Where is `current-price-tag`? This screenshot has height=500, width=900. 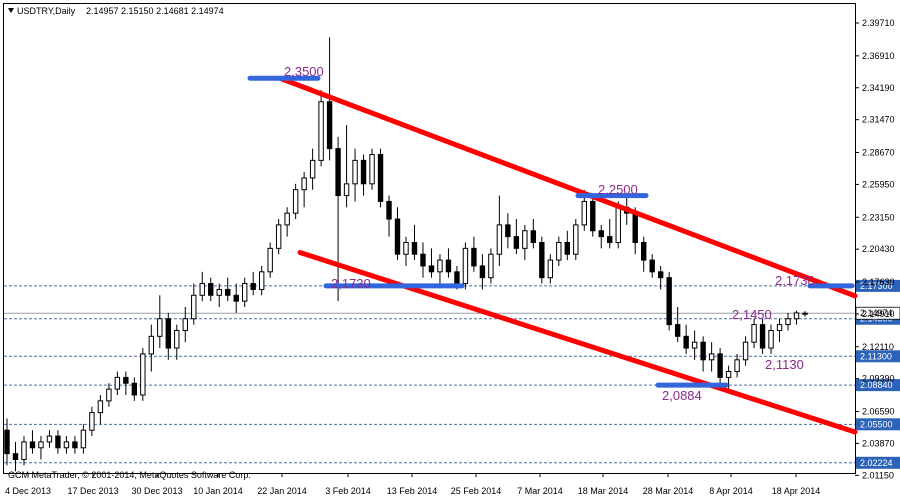
current-price-tag is located at coordinates (877, 313).